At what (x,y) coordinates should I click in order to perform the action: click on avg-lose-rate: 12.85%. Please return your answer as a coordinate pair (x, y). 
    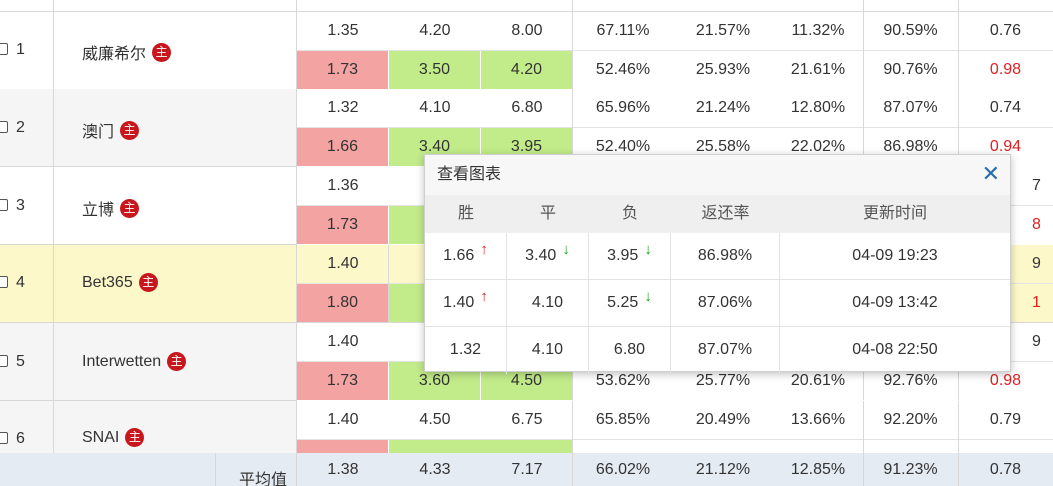
    Looking at the image, I should click on (818, 469).